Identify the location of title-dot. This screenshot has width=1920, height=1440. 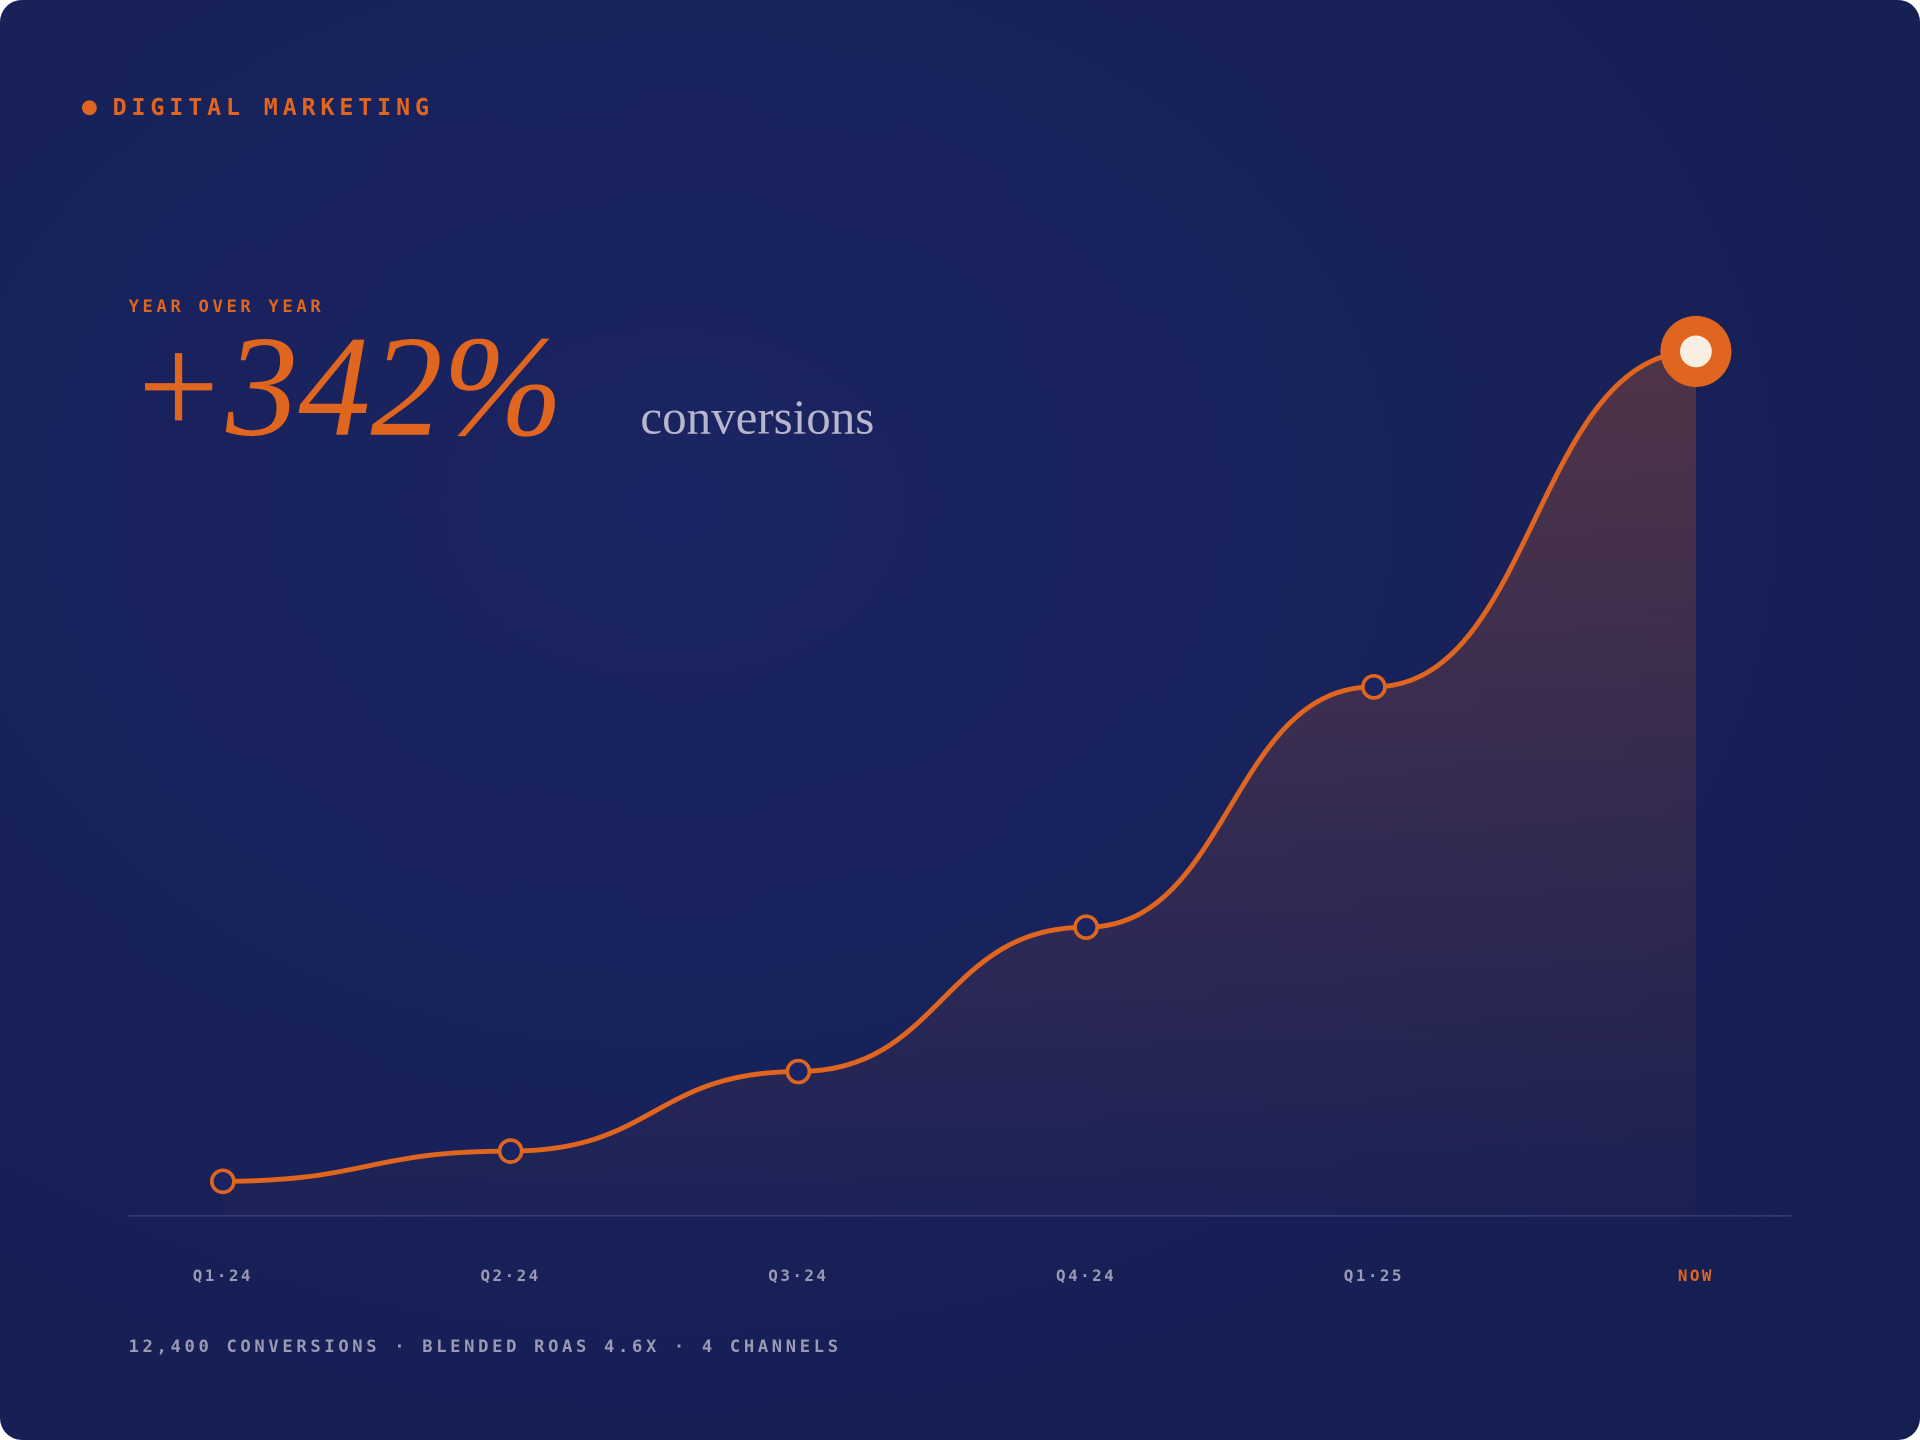
(89, 108).